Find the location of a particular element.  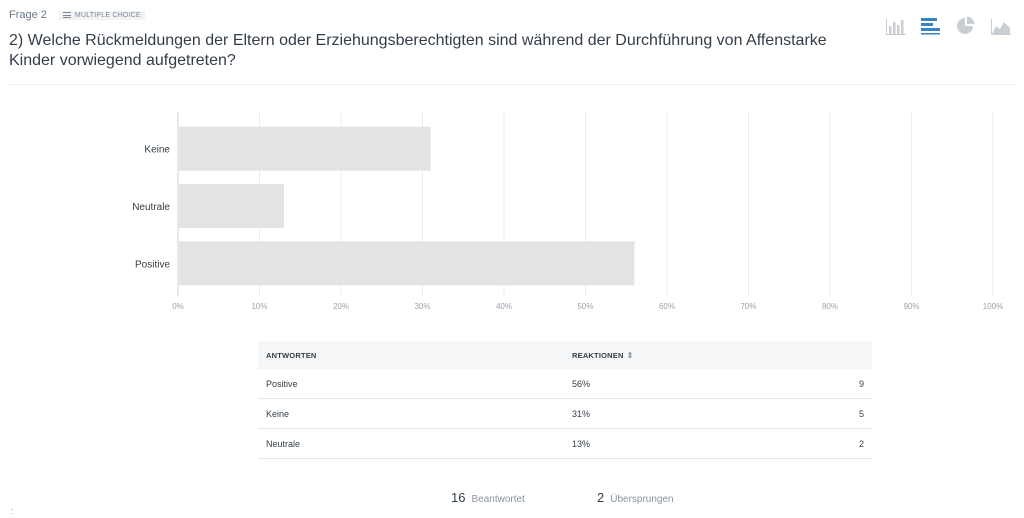

chart-view-switcher is located at coordinates (948, 26).